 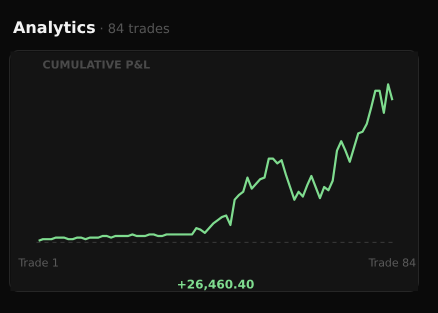 What do you see at coordinates (215, 285) in the screenshot?
I see `text: +26,460.40` at bounding box center [215, 285].